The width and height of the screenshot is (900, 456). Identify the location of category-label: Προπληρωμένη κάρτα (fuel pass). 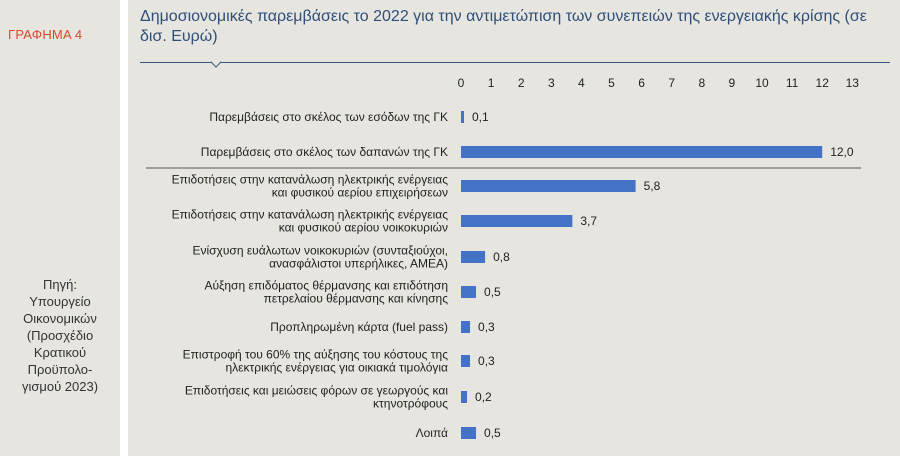
(359, 327).